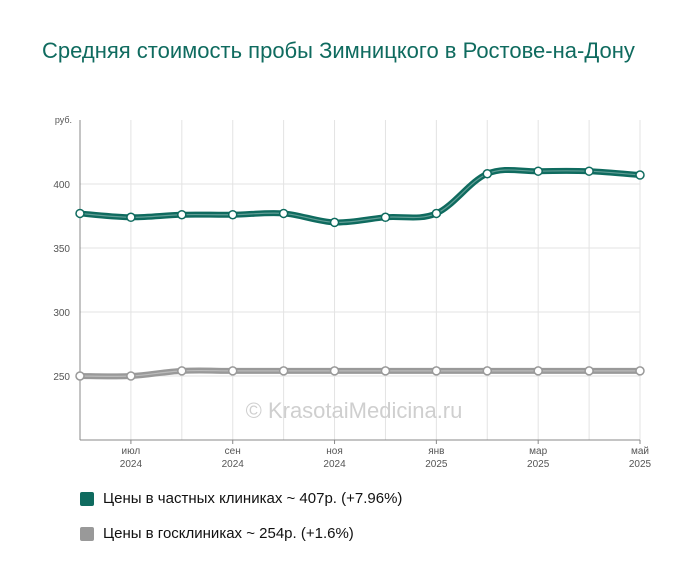  Describe the element at coordinates (87, 498) in the screenshot. I see `legend-swatch-private` at that location.